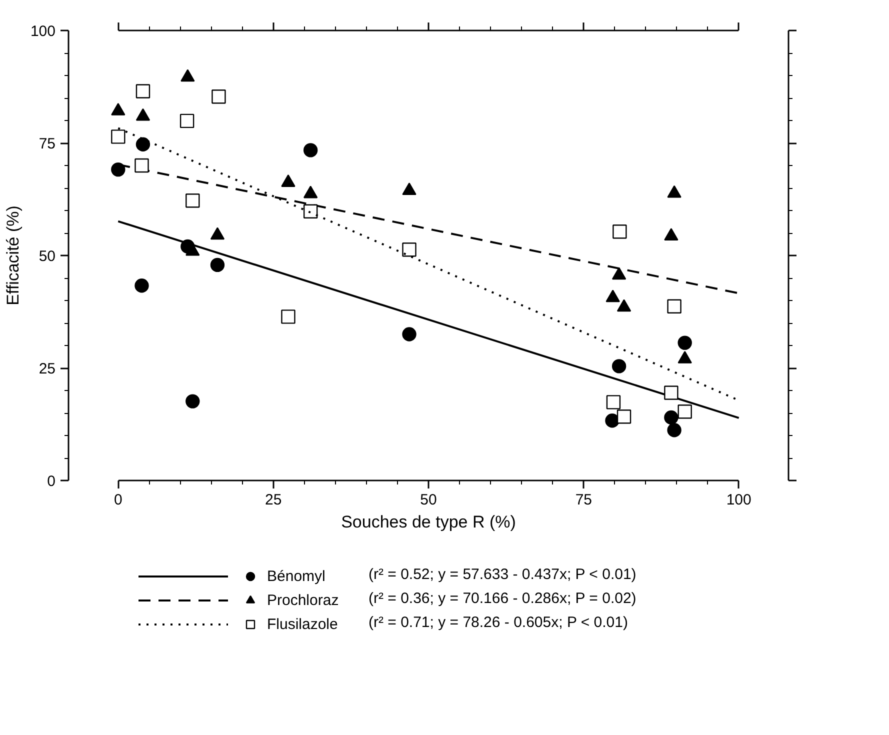  I want to click on y-tick-label: 50, so click(47, 256).